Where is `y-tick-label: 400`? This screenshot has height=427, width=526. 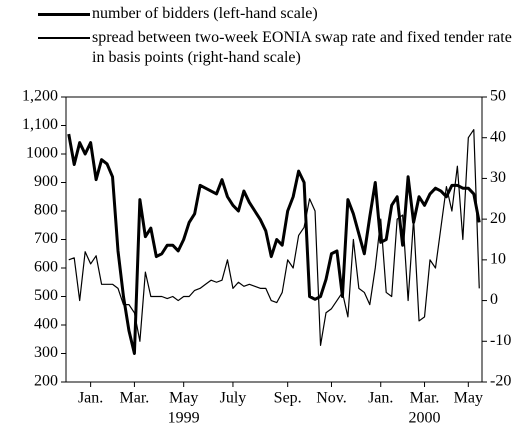 y-tick-label: 400 is located at coordinates (46, 324).